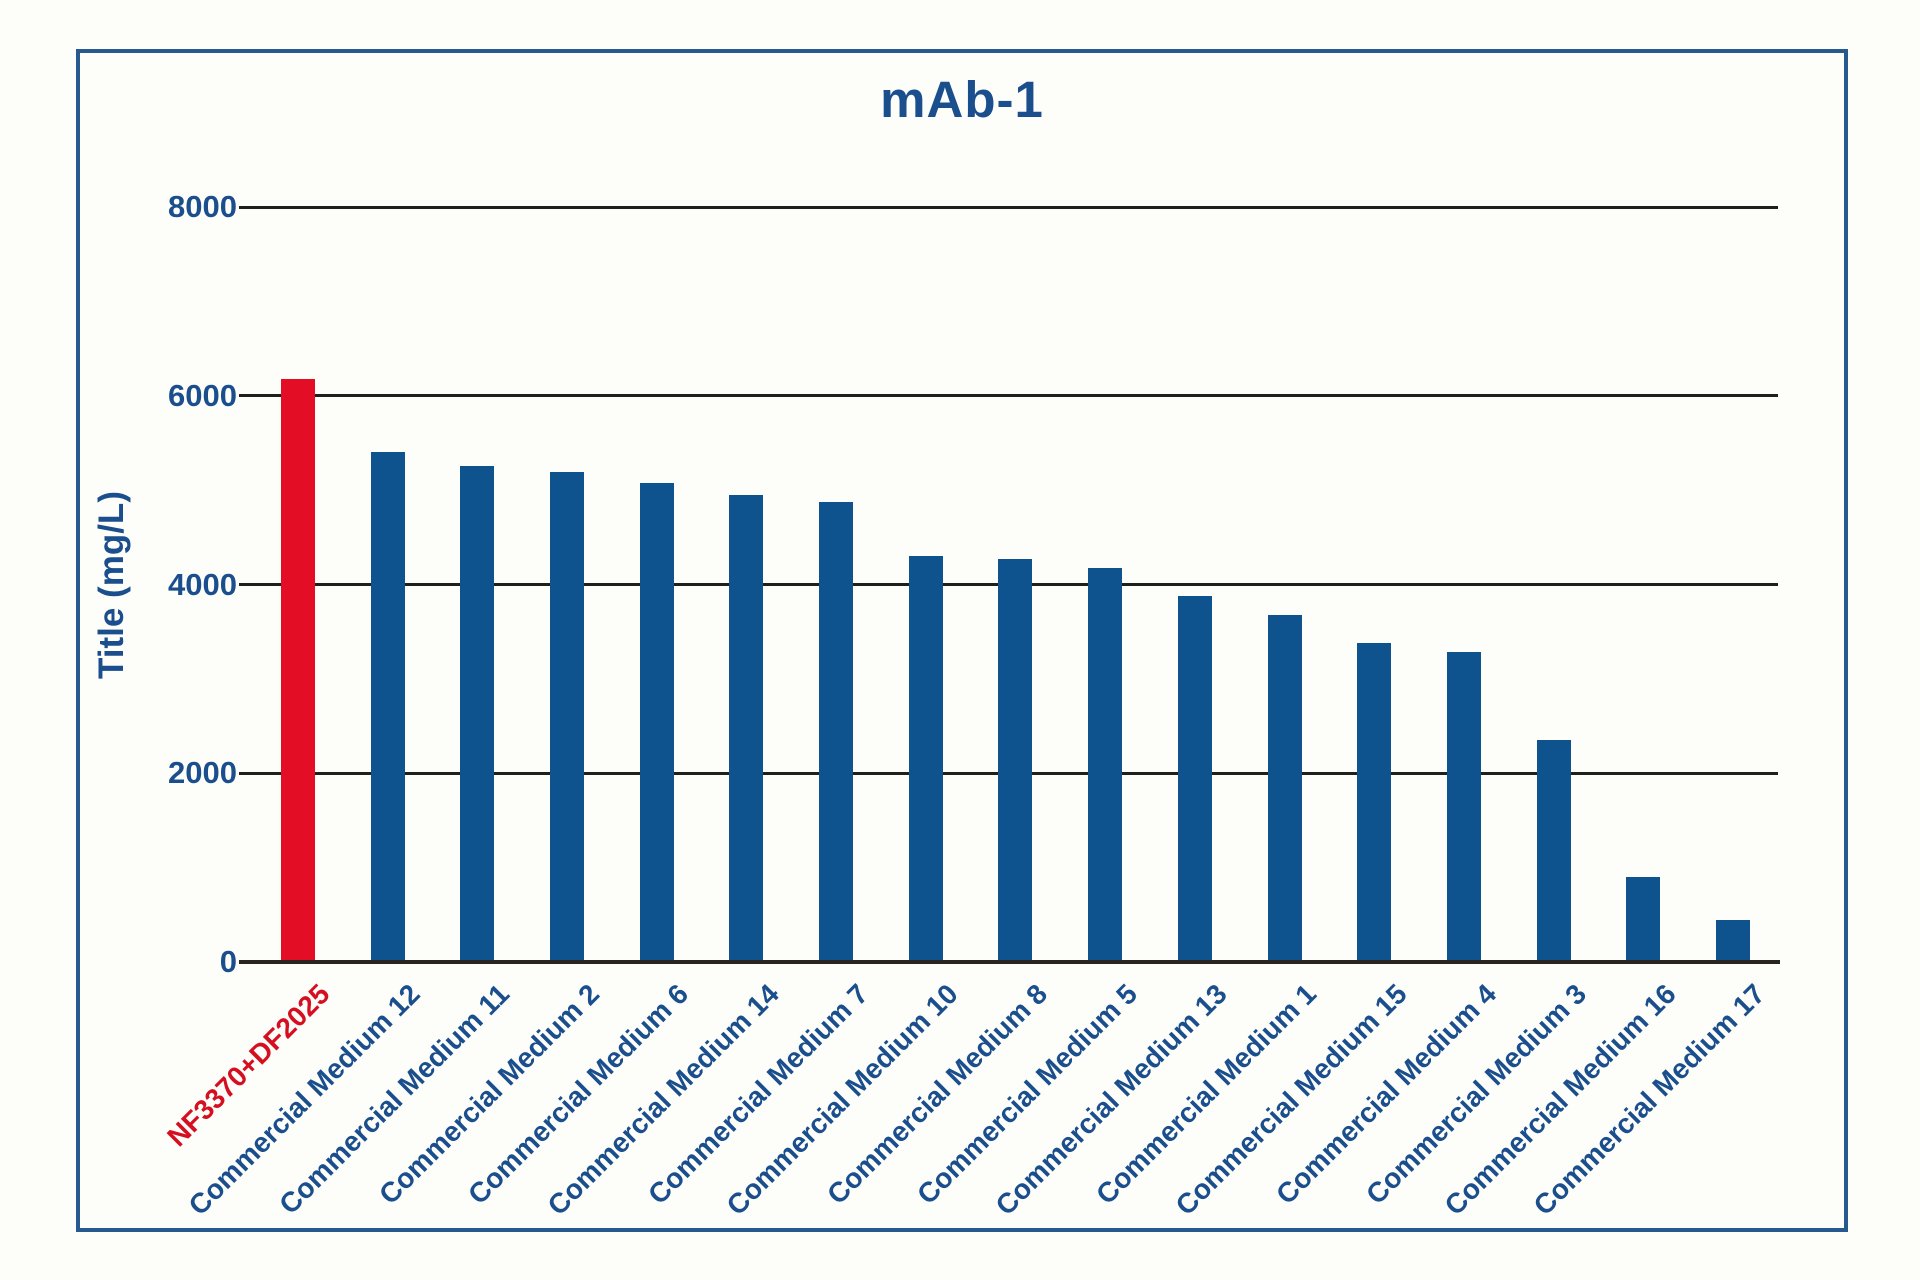  What do you see at coordinates (166, 584) in the screenshot?
I see `y-axis-tick-labels: 8000 6000 4000 2000 0` at bounding box center [166, 584].